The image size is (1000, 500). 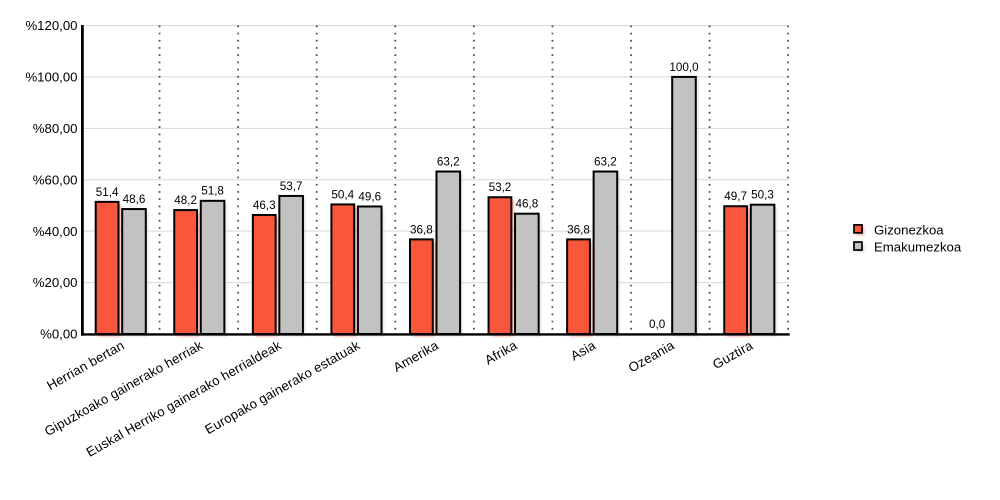 I want to click on svg-text: 50,3, so click(x=762, y=195).